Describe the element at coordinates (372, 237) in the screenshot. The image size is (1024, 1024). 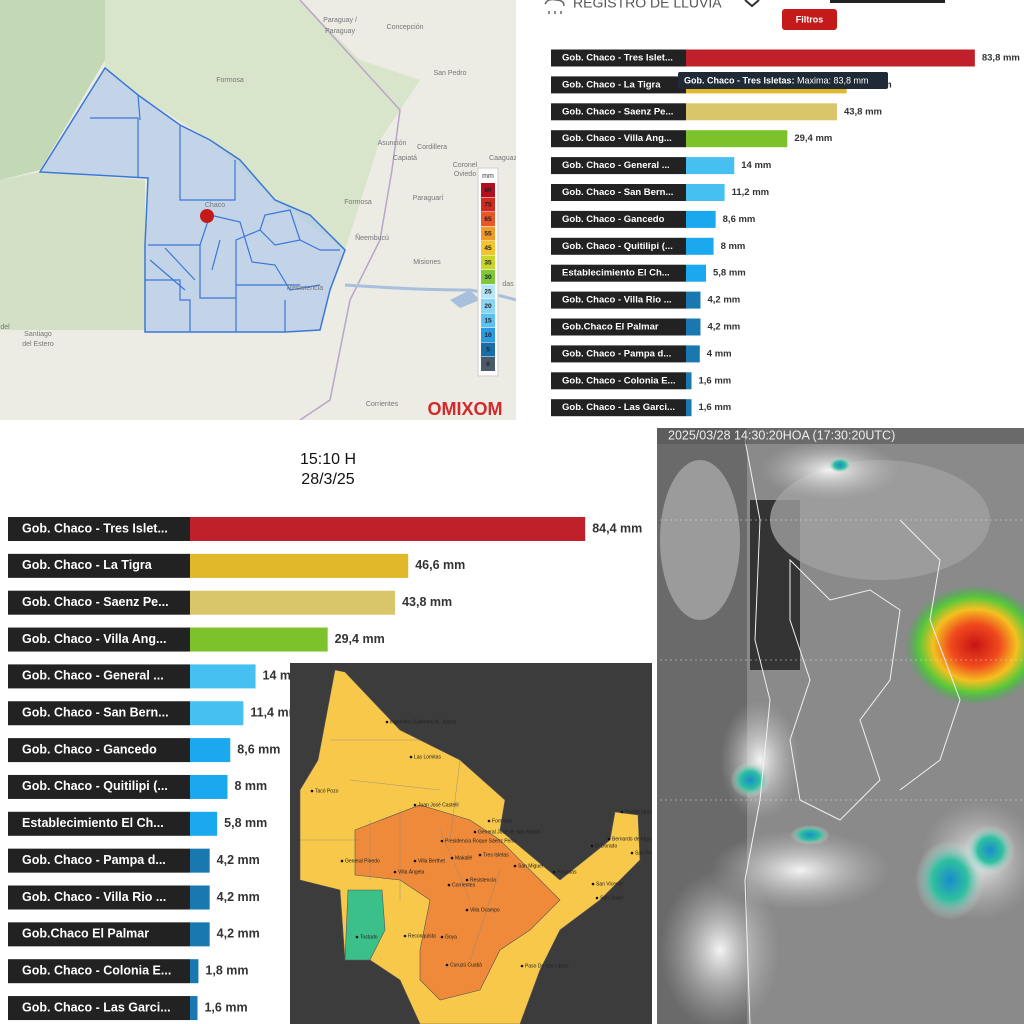
I see `place-label: Ñeembucú` at that location.